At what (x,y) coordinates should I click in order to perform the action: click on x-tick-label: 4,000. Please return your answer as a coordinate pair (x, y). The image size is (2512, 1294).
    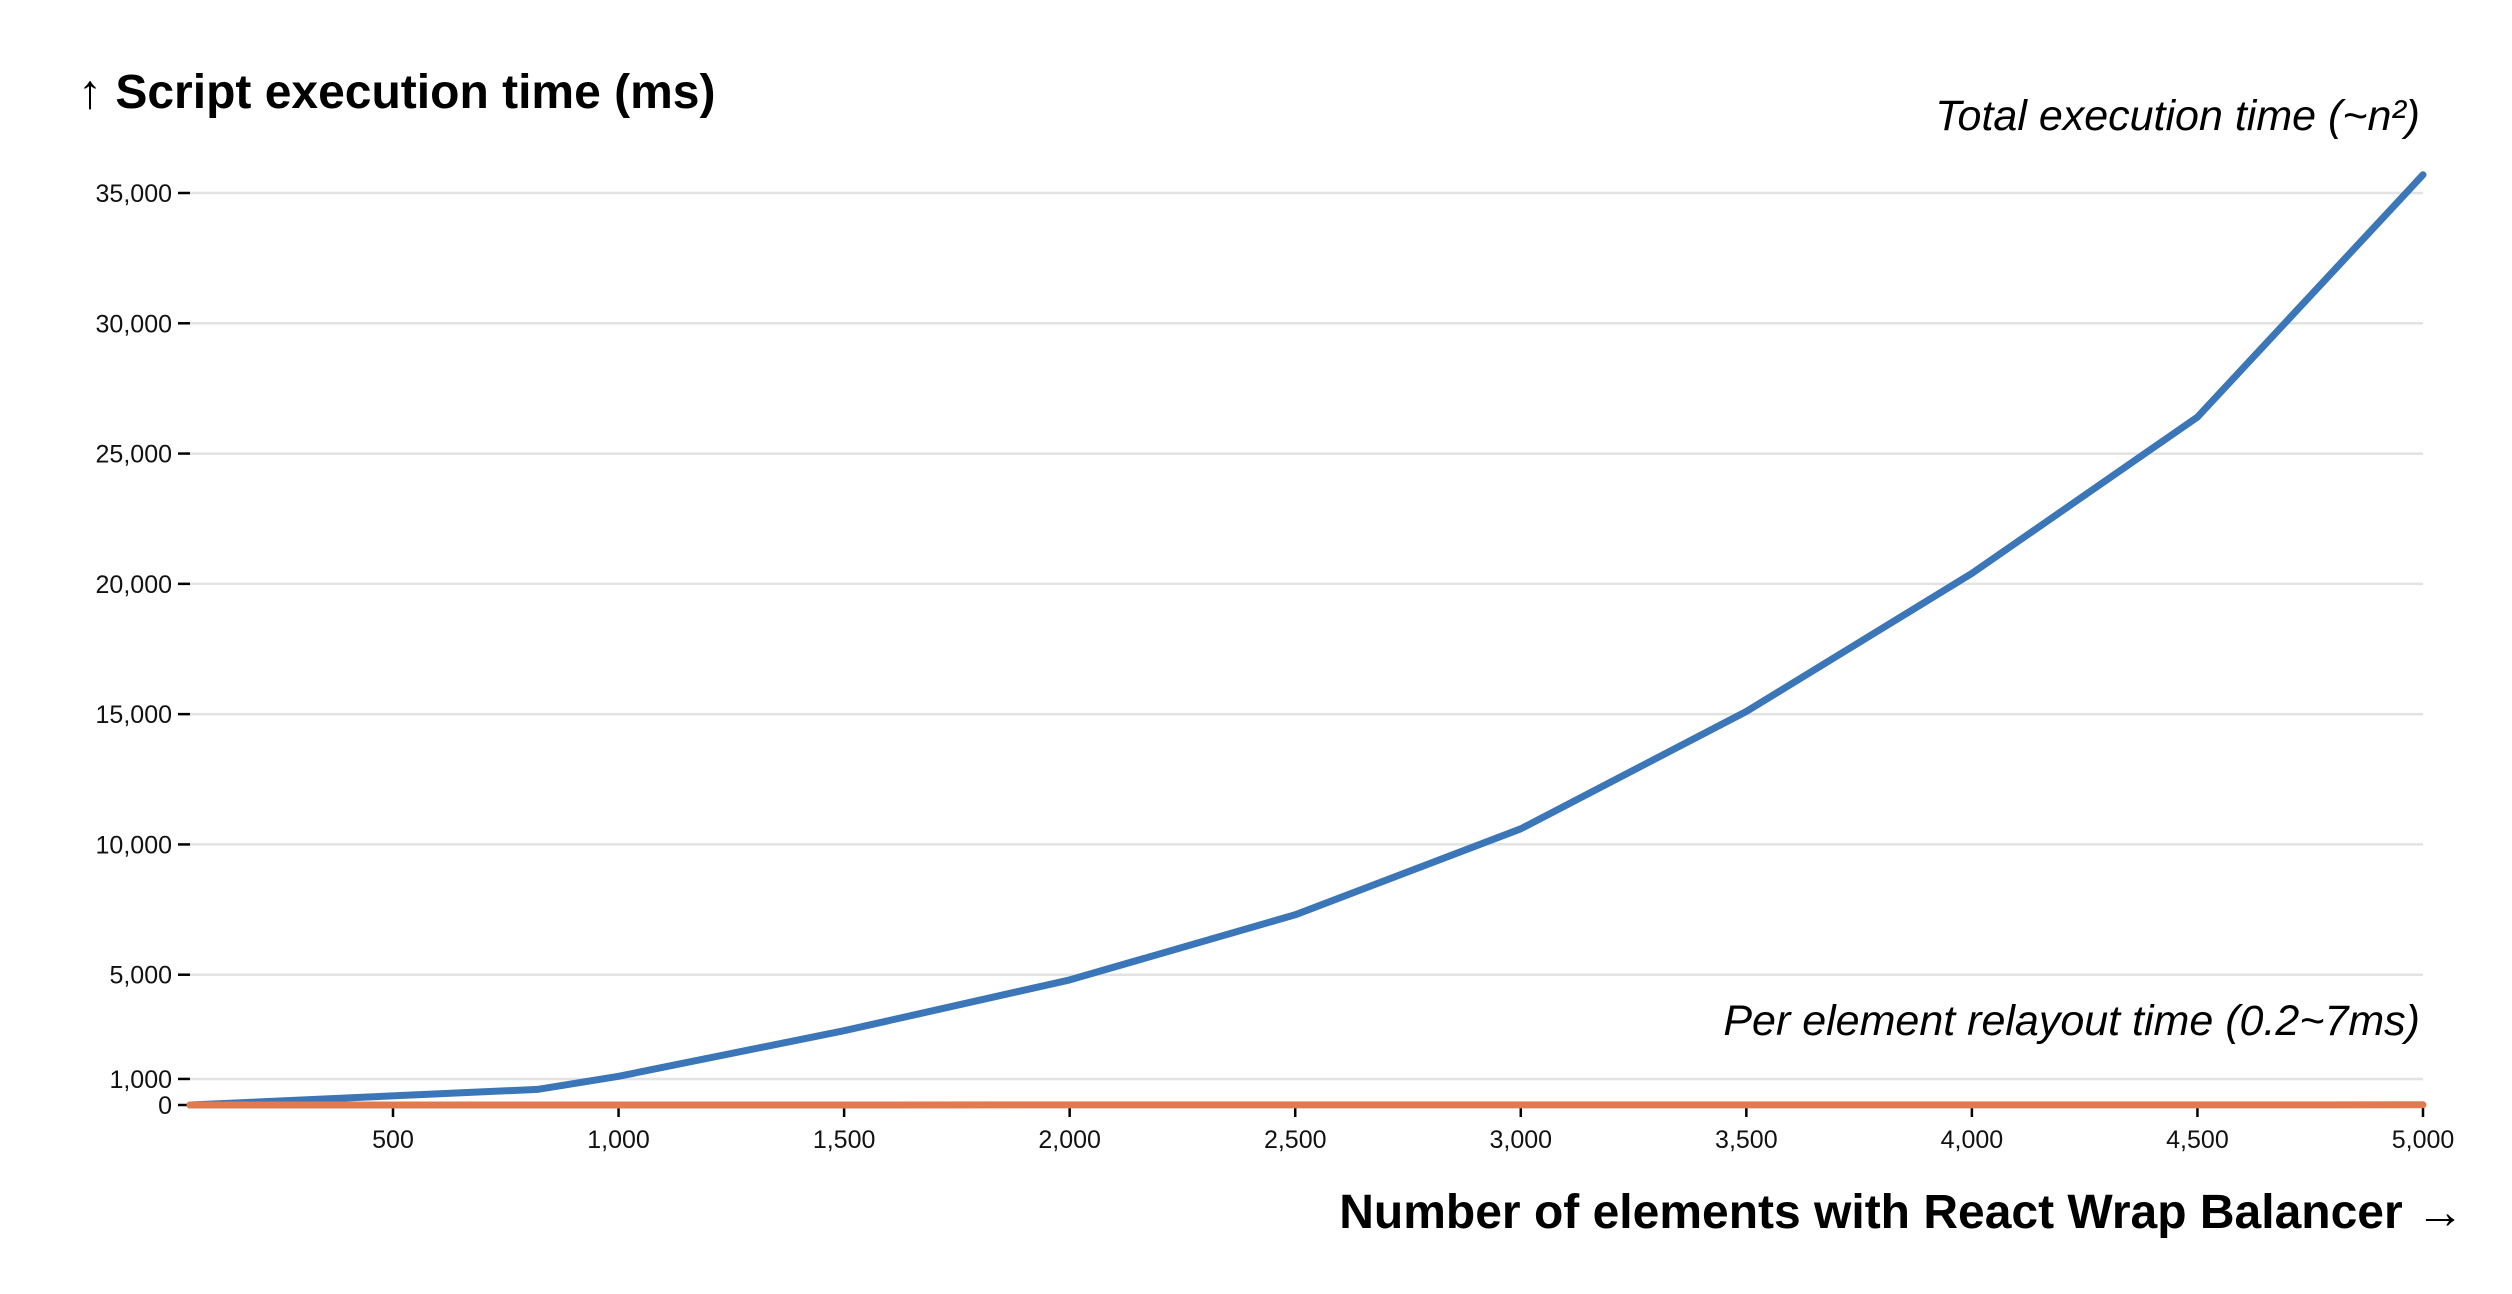
    Looking at the image, I should click on (1972, 1140).